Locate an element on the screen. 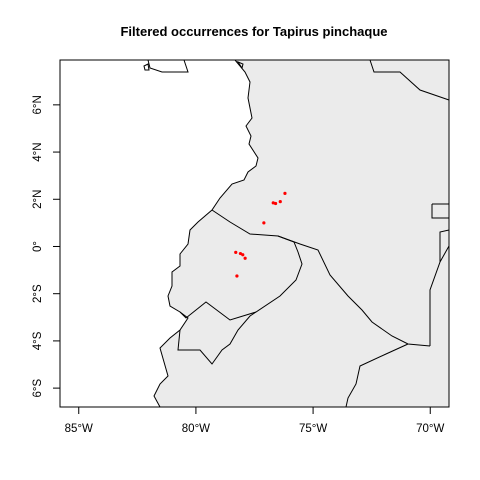 The image size is (480, 480). y-tick-label: 6°S is located at coordinates (38, 387).